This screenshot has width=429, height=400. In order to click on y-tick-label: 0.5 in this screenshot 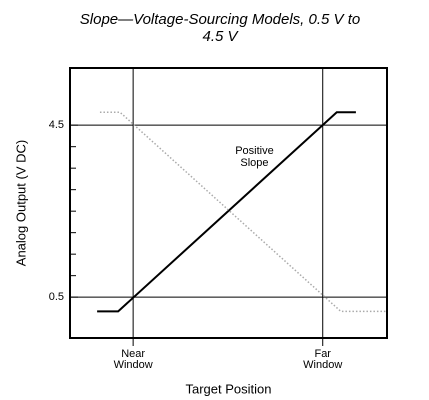, I will do `click(56, 297)`.